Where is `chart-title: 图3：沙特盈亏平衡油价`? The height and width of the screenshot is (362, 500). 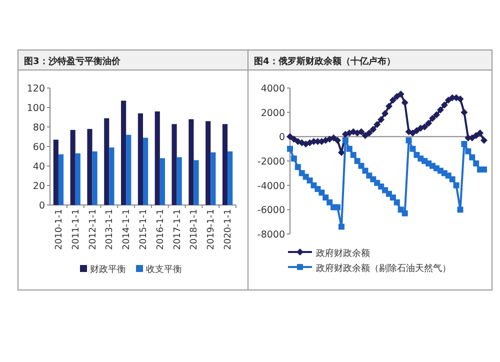 chart-title: 图3：沙特盈亏平衡油价 is located at coordinates (73, 61).